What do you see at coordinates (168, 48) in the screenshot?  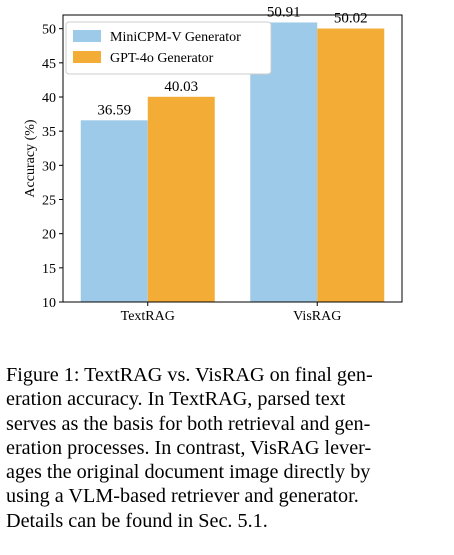 I see `legend-box` at bounding box center [168, 48].